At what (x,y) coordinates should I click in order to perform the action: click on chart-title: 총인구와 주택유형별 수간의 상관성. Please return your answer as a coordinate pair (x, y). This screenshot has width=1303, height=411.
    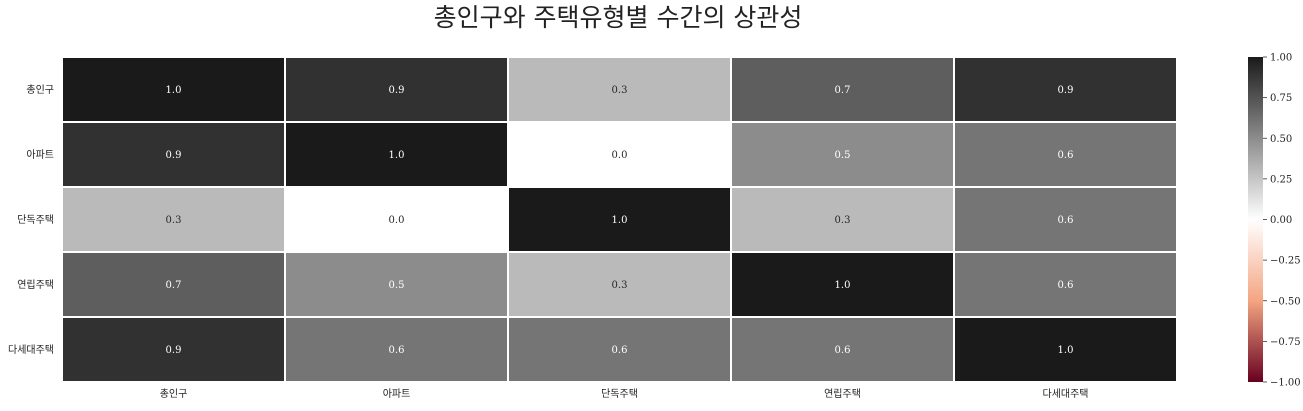
    Looking at the image, I should click on (618, 17).